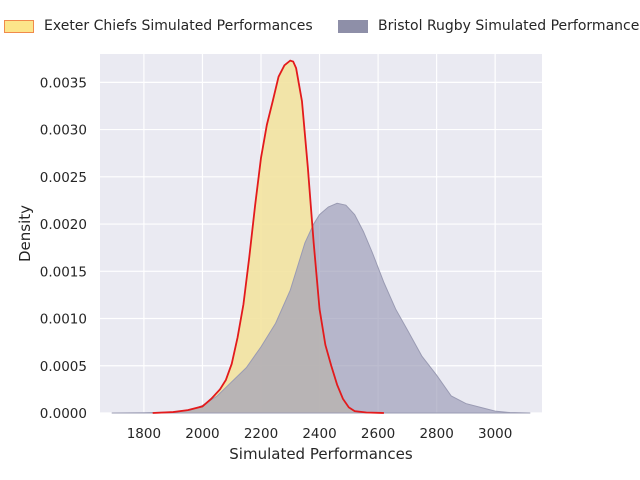  I want to click on y-tick-label: 0.0015, so click(63, 272).